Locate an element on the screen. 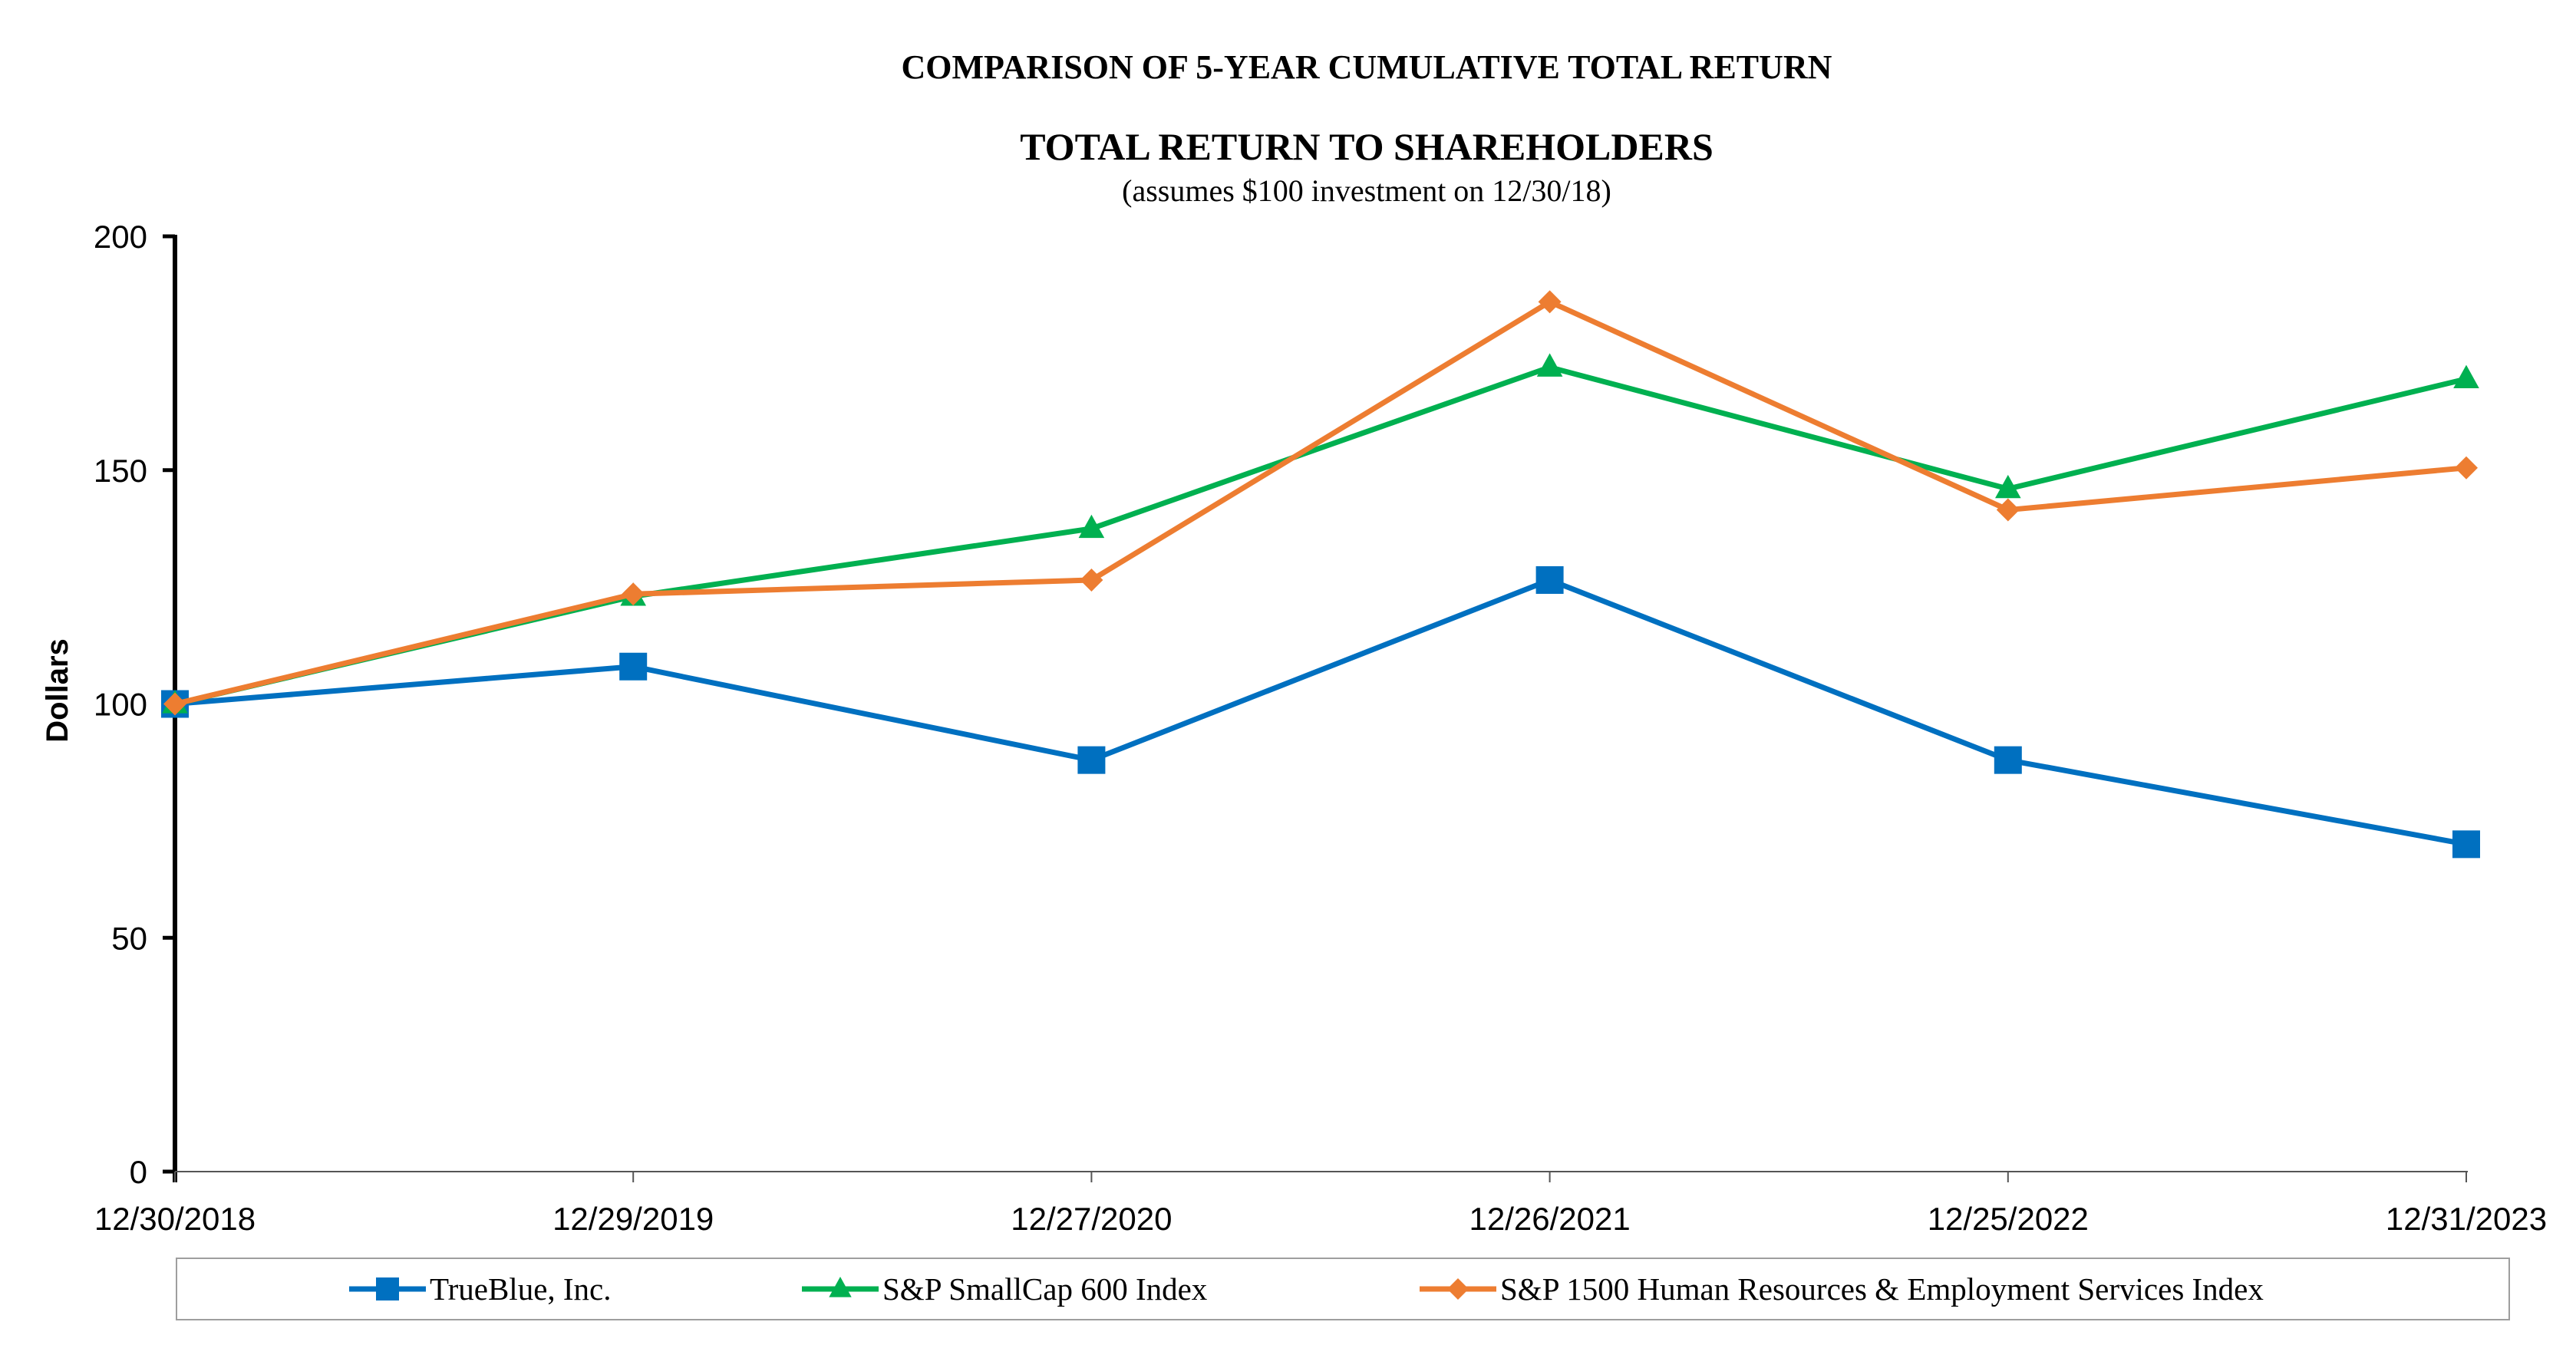 Image resolution: width=2576 pixels, height=1345 pixels. x-tick-label: 12/31/2023 is located at coordinates (2466, 1219).